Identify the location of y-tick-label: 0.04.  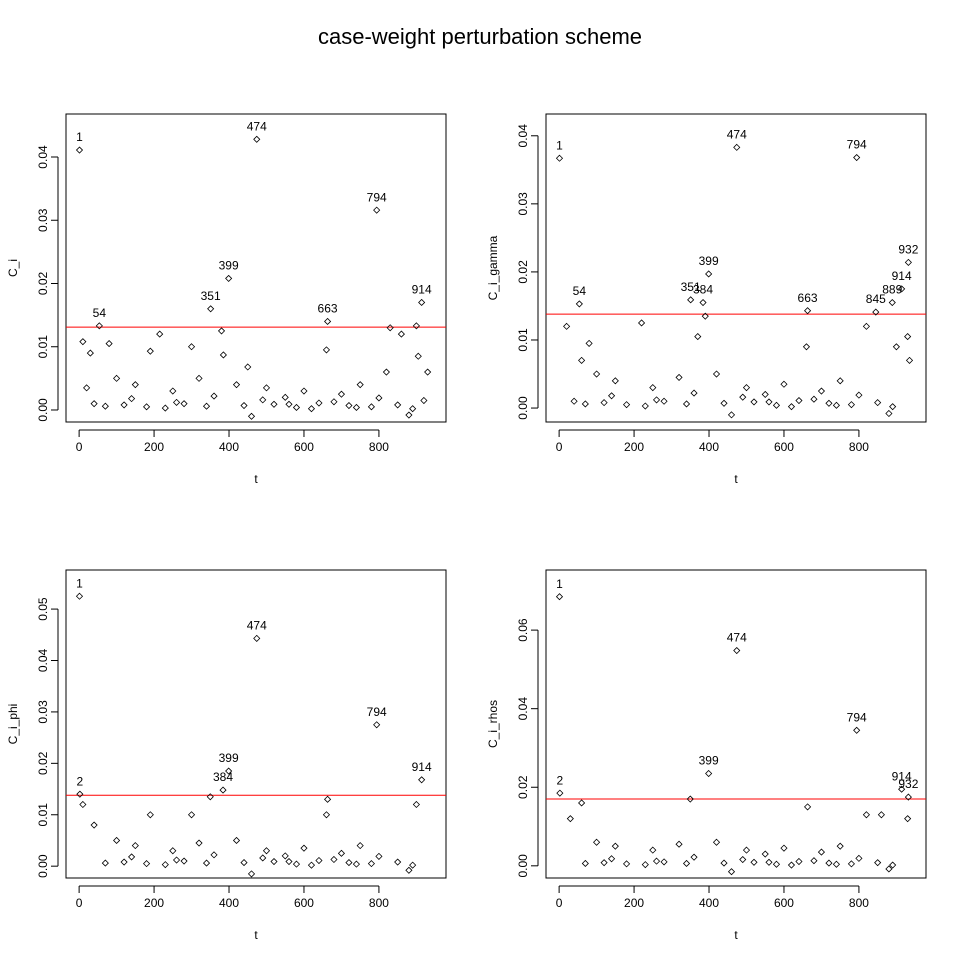
(523, 136).